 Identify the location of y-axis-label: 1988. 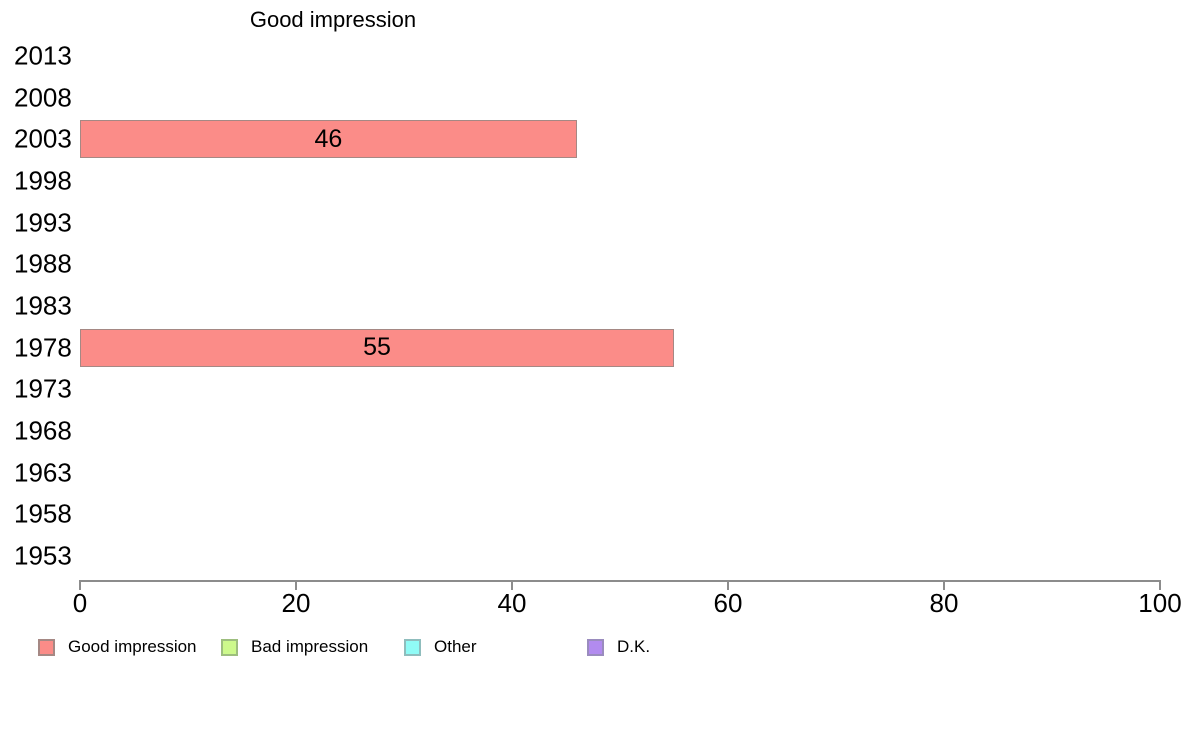
(43, 263).